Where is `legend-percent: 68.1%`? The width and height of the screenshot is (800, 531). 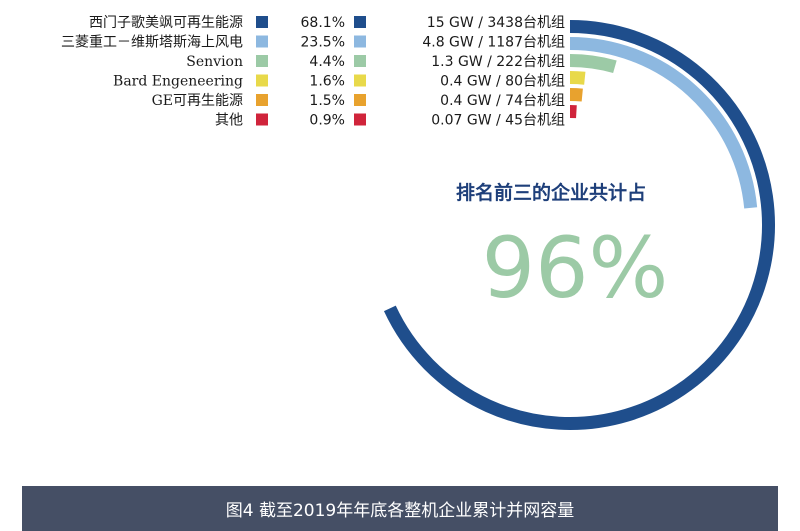
legend-percent: 68.1% is located at coordinates (323, 23).